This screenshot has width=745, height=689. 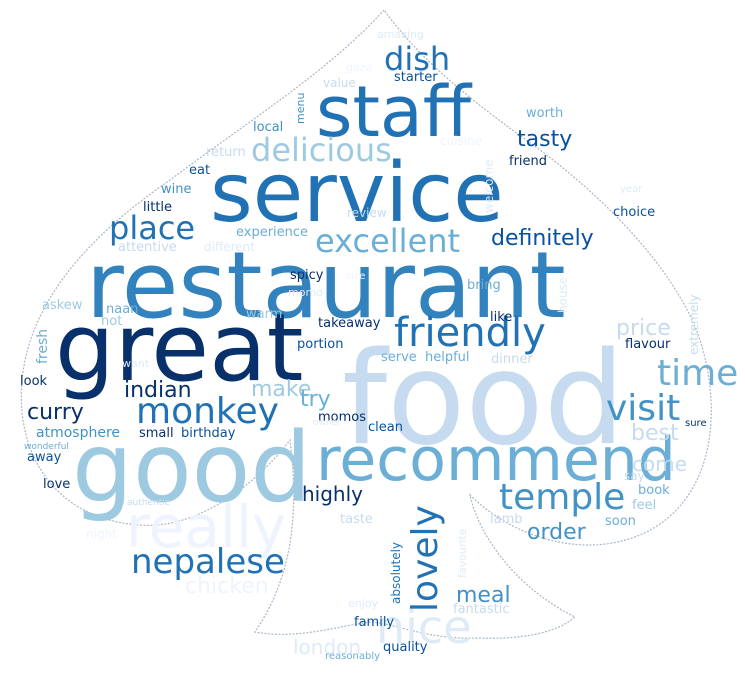 I want to click on word-best: best, so click(x=655, y=433).